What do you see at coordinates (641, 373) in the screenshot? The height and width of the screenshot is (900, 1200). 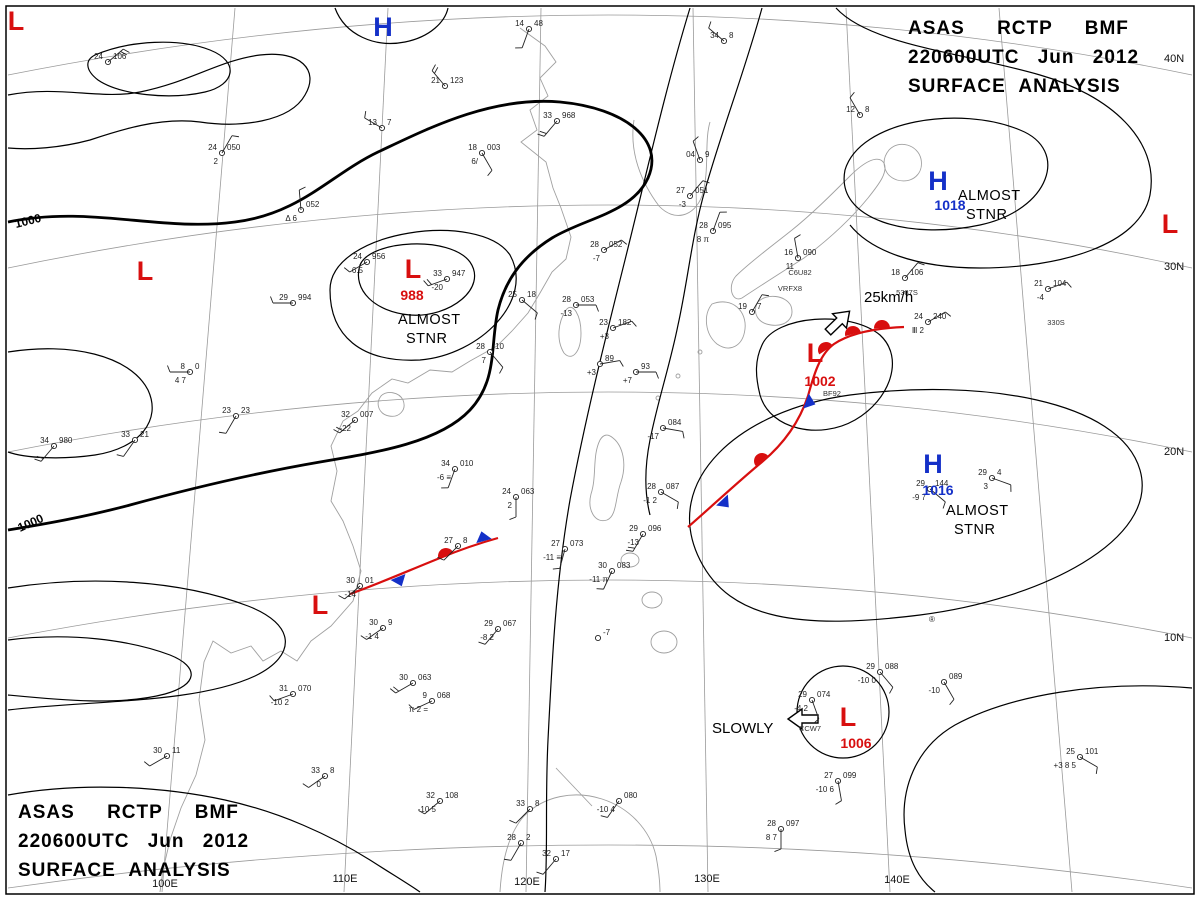 I see `station-plot: 93 +7` at bounding box center [641, 373].